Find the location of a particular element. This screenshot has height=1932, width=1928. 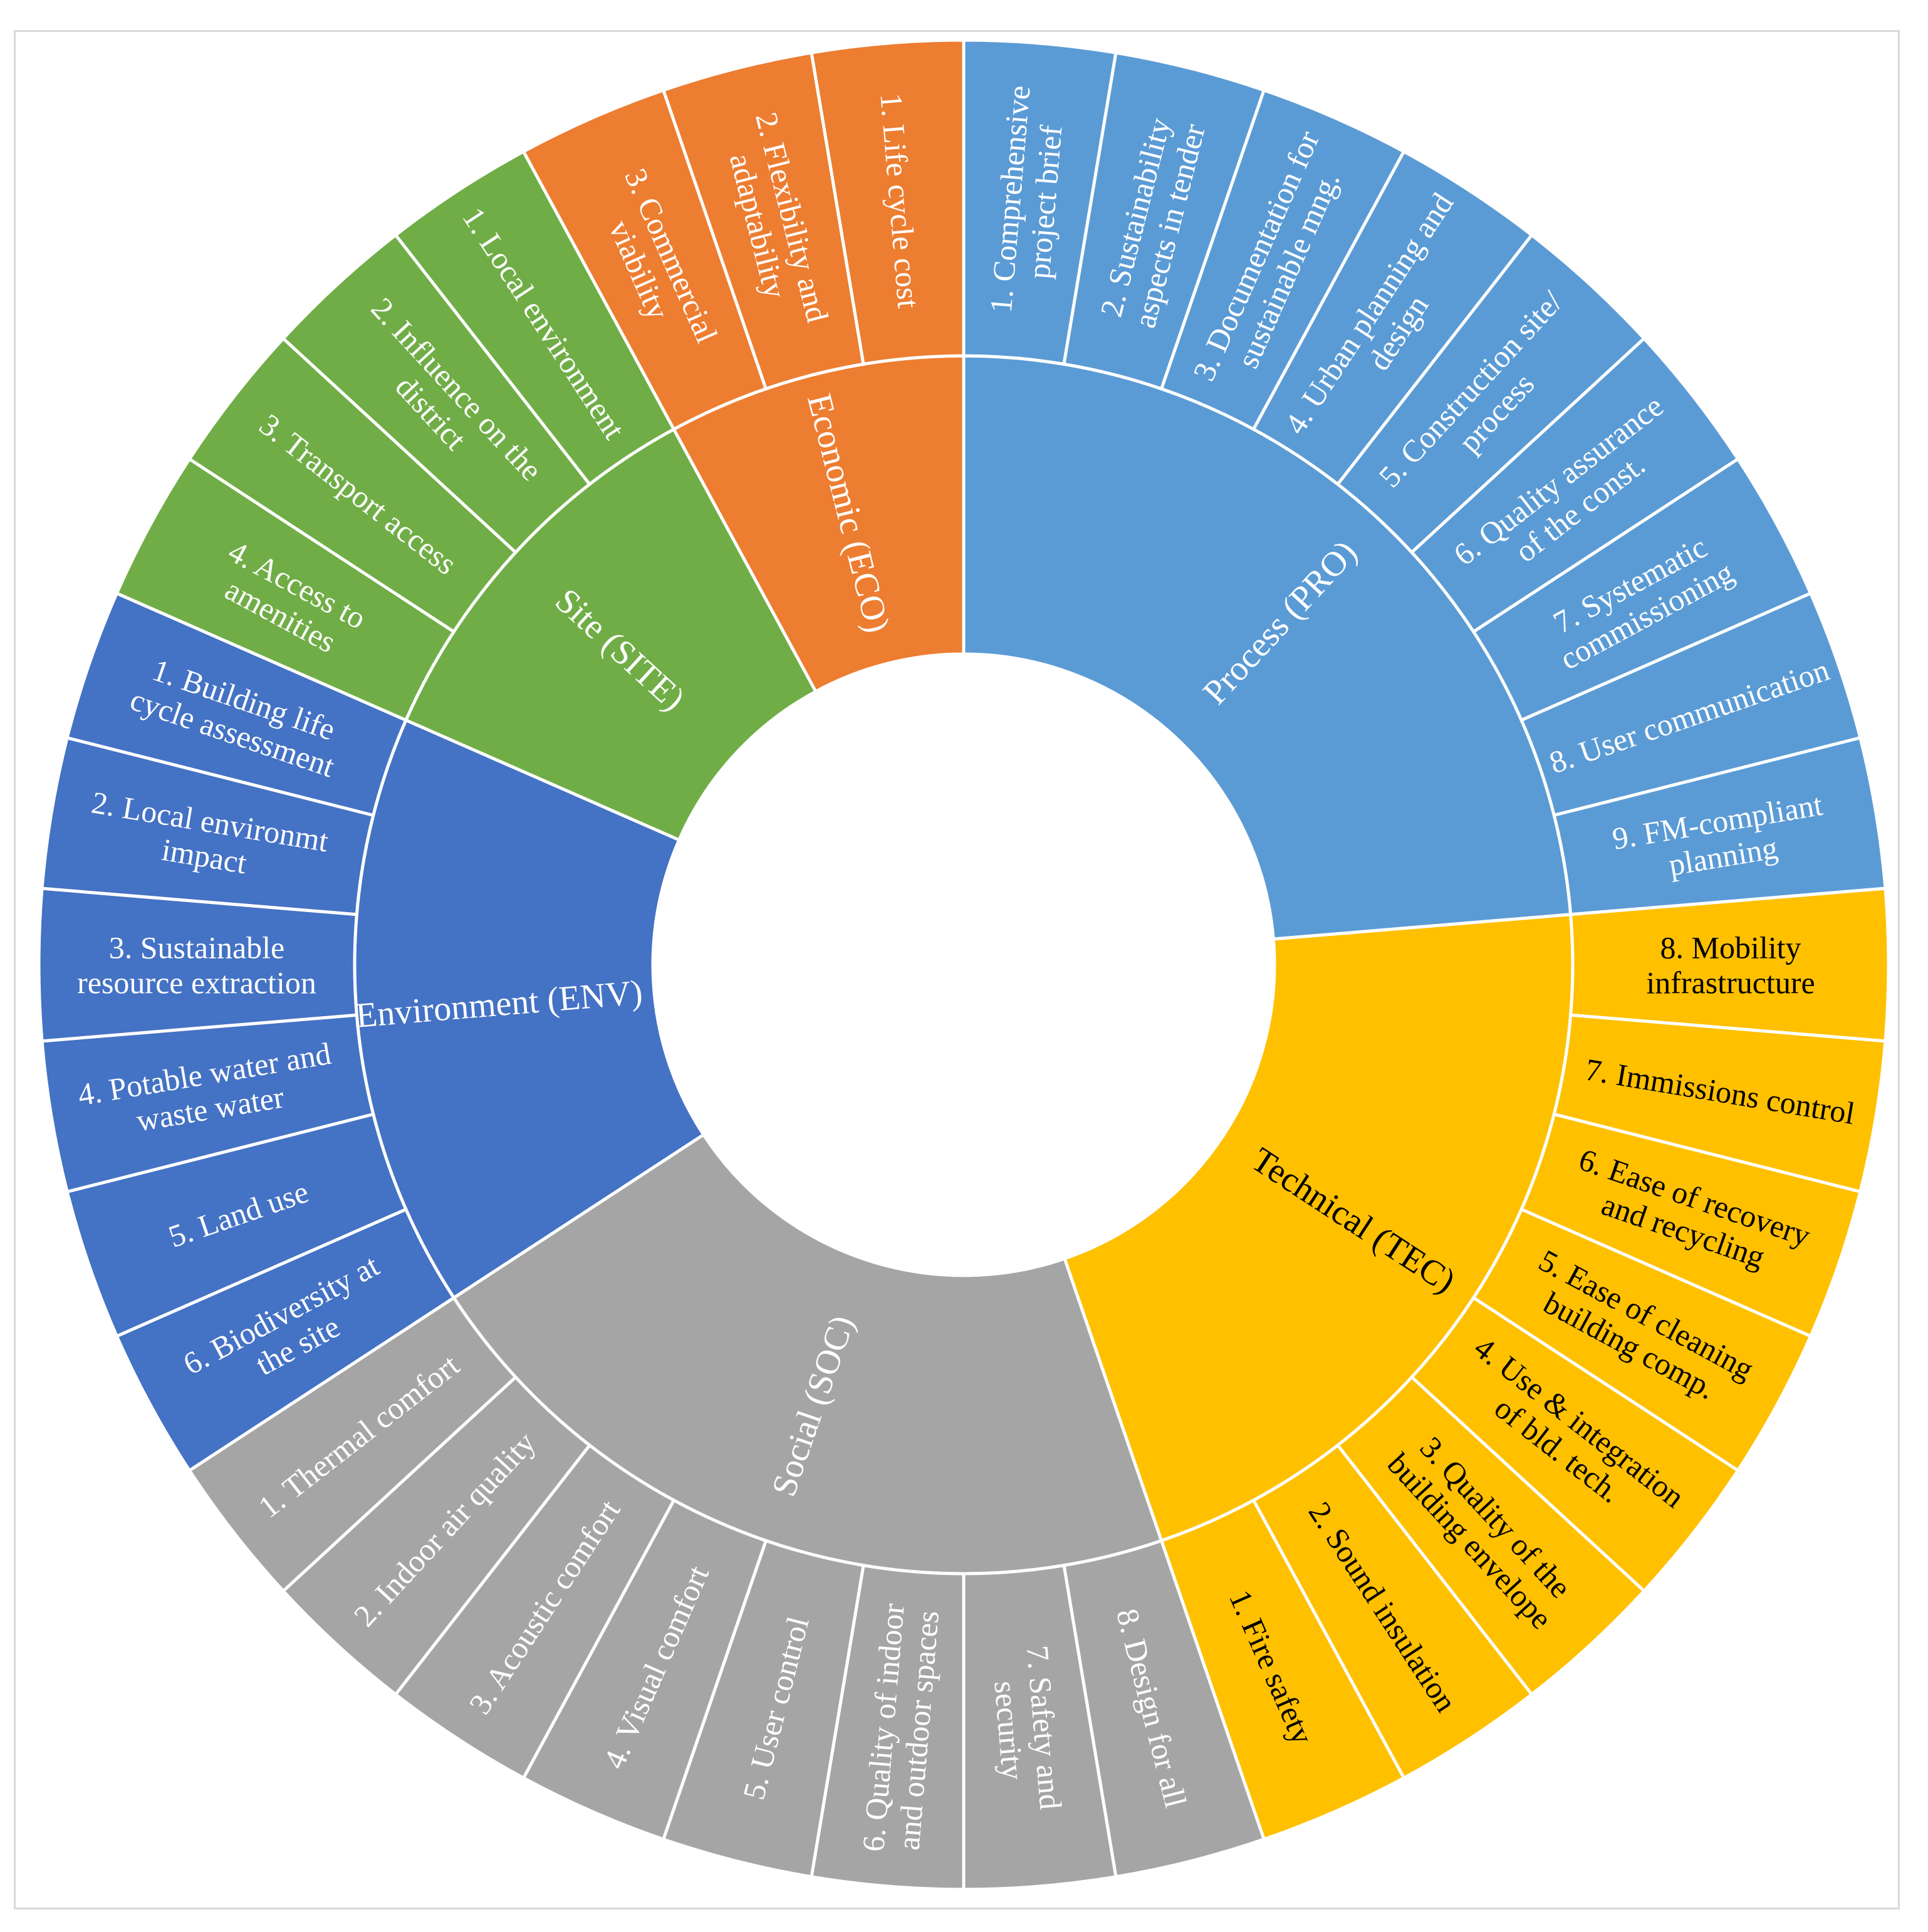

item-label-2-local-environmt-impact: 2. Local environmtimpact is located at coordinates (207, 838).